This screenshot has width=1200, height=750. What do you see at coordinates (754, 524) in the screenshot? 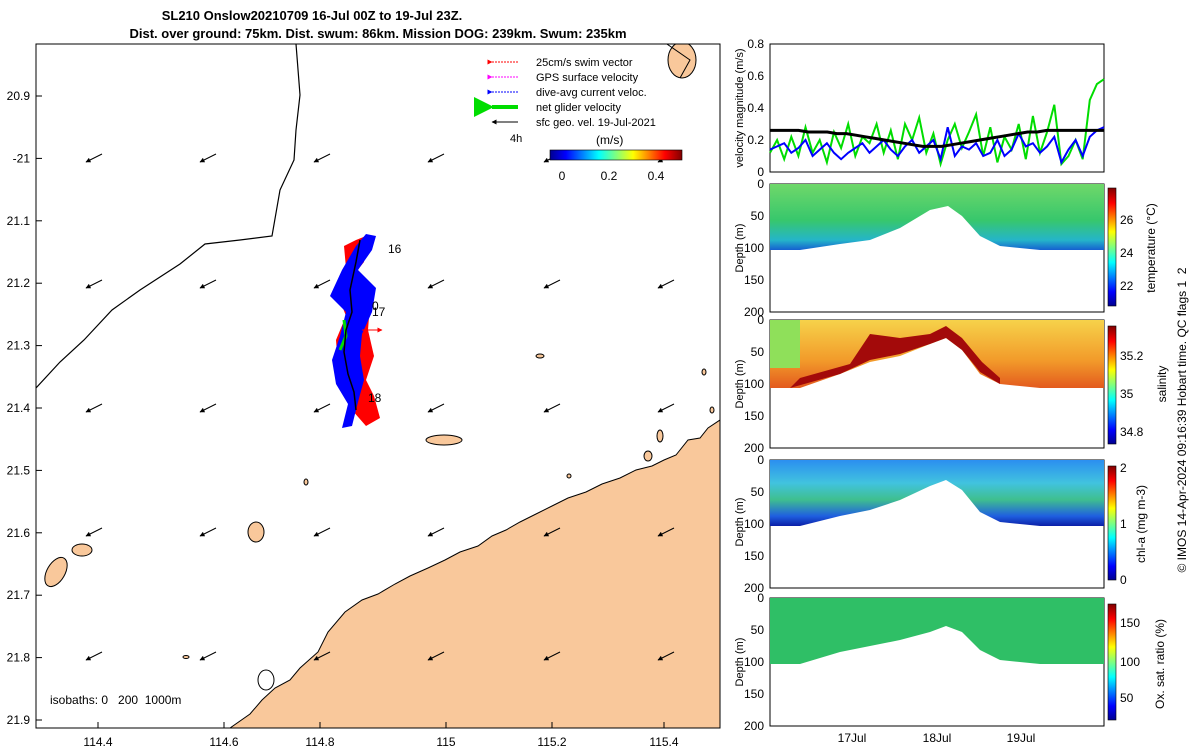
I see `depth-ytick-label: 100` at bounding box center [754, 524].